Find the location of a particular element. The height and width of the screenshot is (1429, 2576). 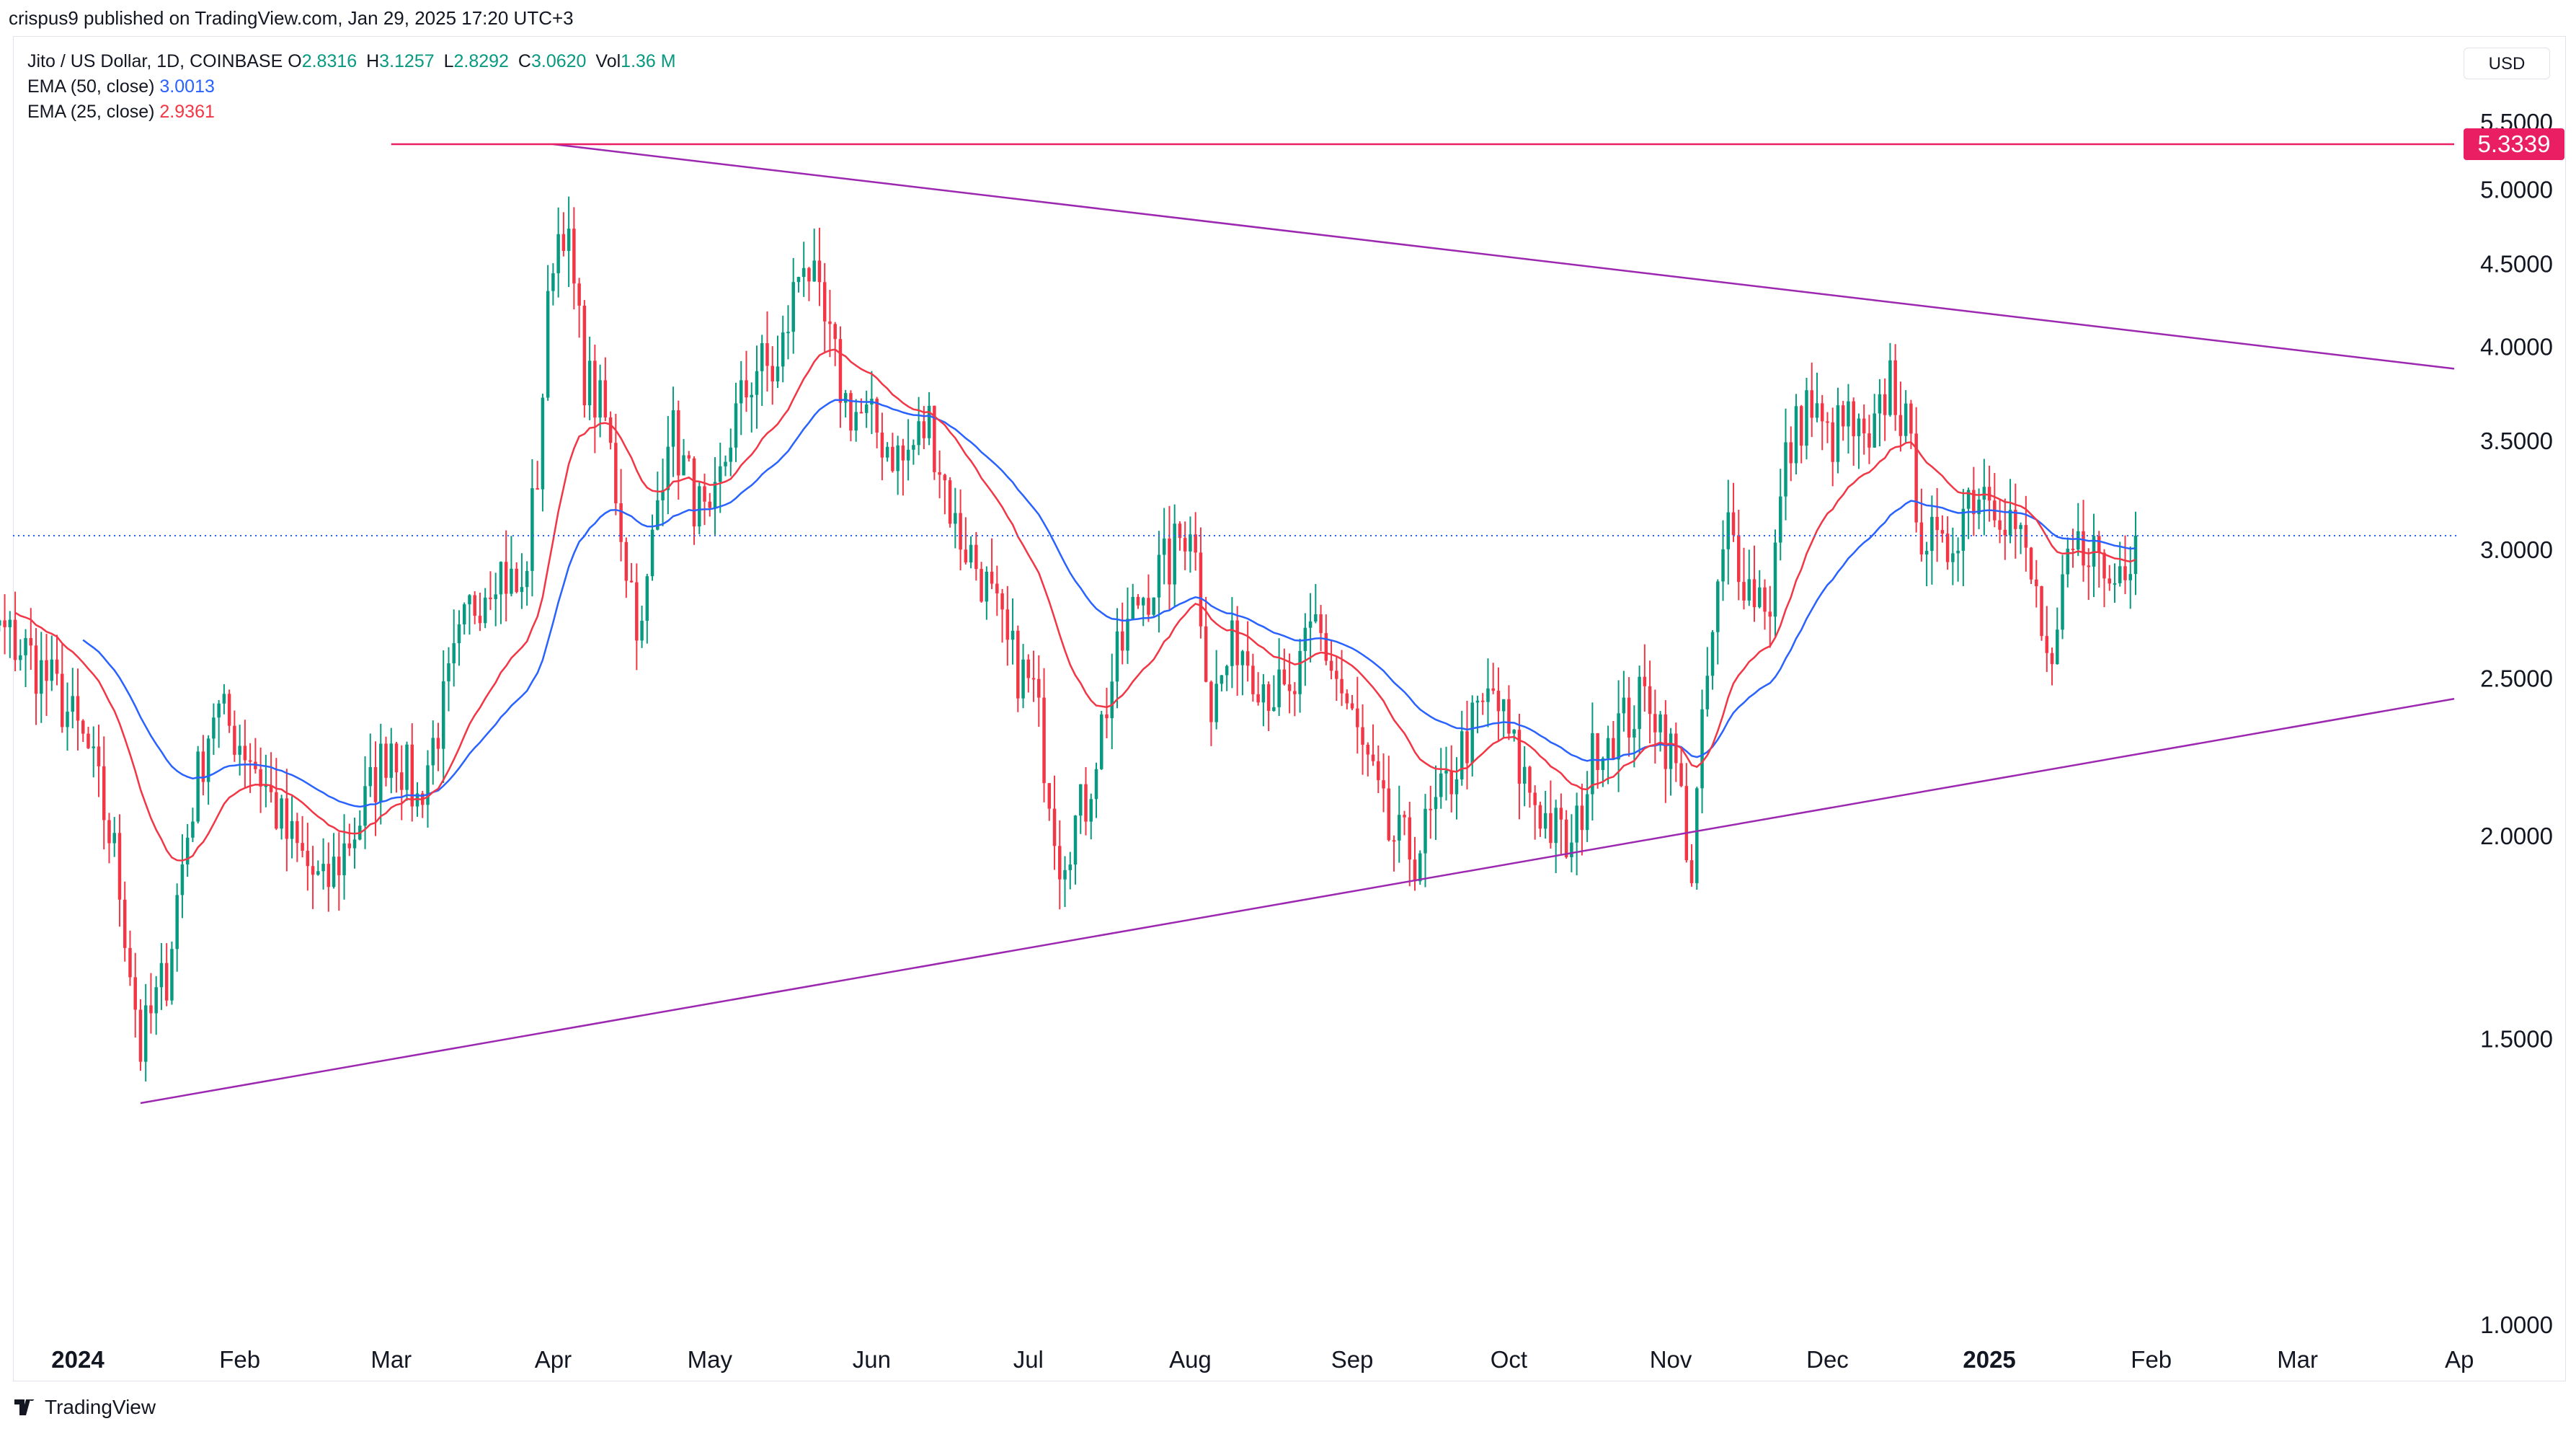

currency-selector: USD is located at coordinates (2507, 64).